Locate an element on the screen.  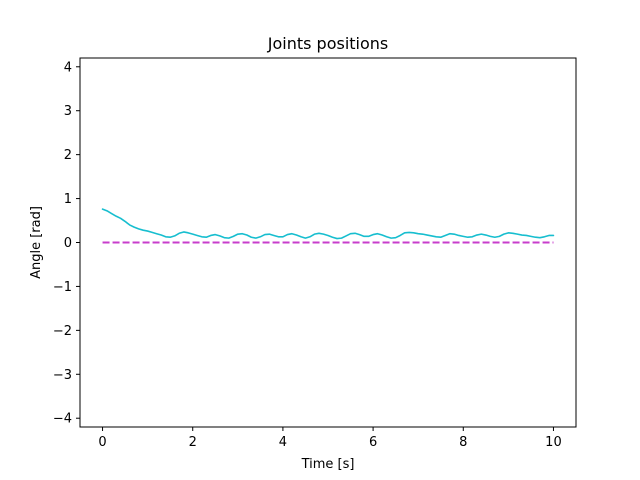
x-axis-label: Time [s] is located at coordinates (328, 464).